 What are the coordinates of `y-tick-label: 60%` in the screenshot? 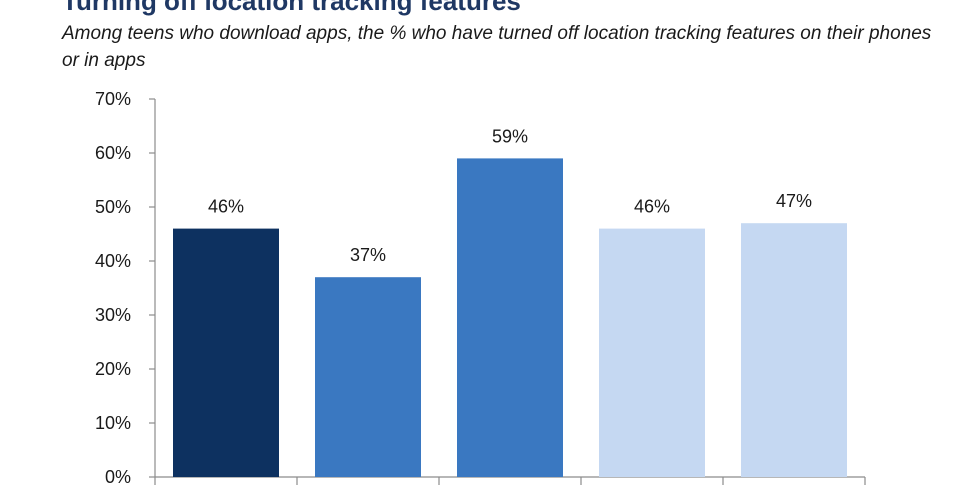 It's located at (113, 153).